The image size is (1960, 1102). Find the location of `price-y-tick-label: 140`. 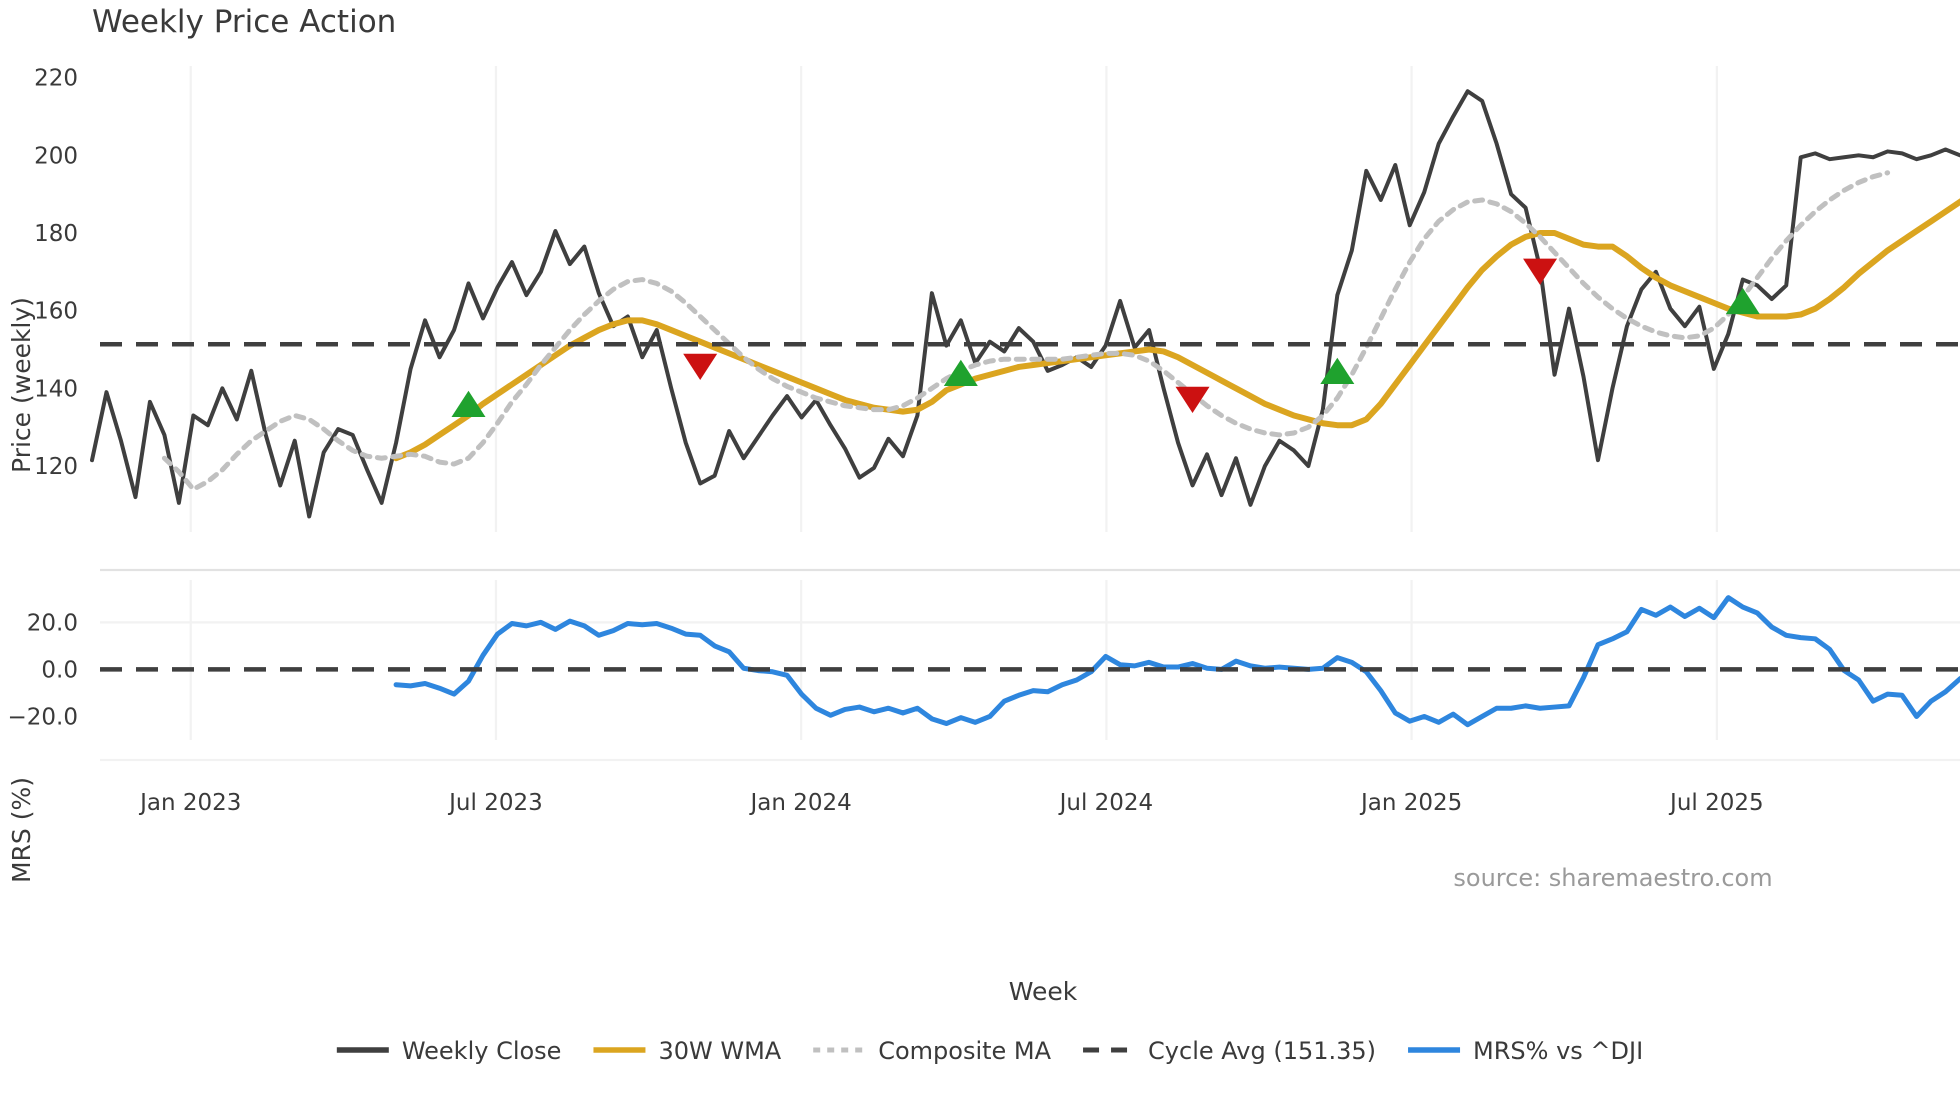

price-y-tick-label: 140 is located at coordinates (56, 389).